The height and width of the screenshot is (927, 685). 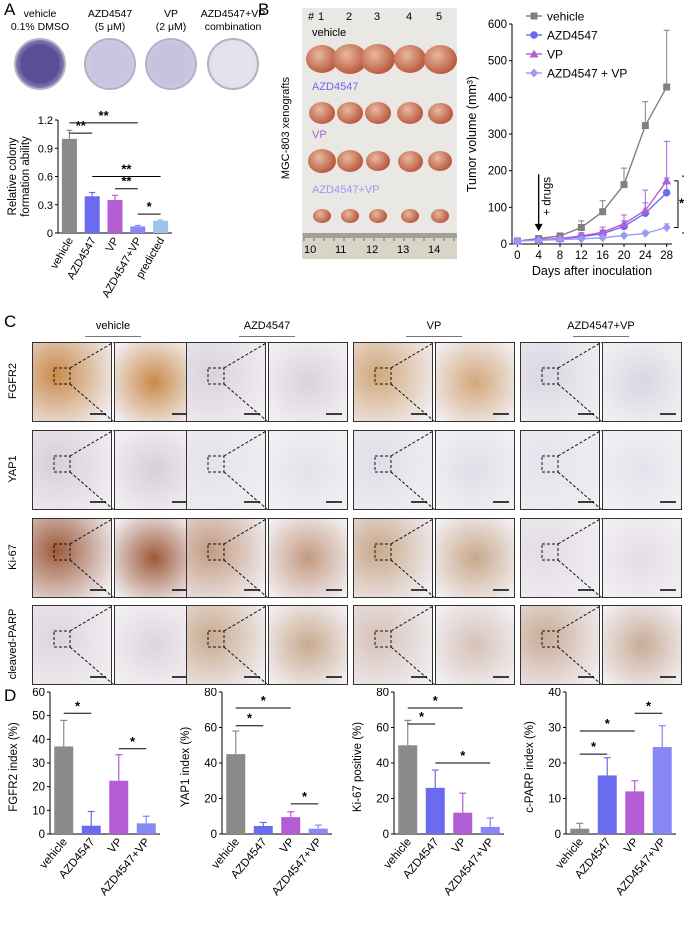 I want to click on photo-column-number: 3, so click(x=377, y=17).